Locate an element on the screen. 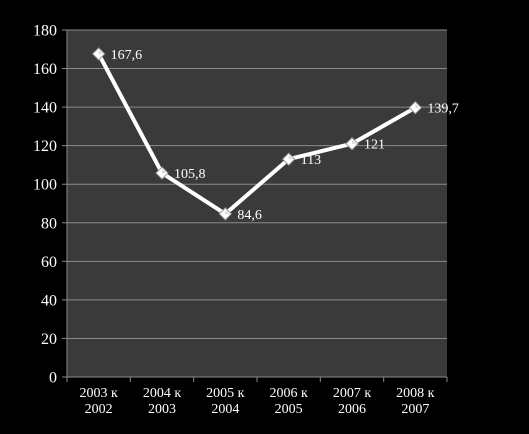 This screenshot has height=434, width=529. y-tick-label: 40 is located at coordinates (49, 300).